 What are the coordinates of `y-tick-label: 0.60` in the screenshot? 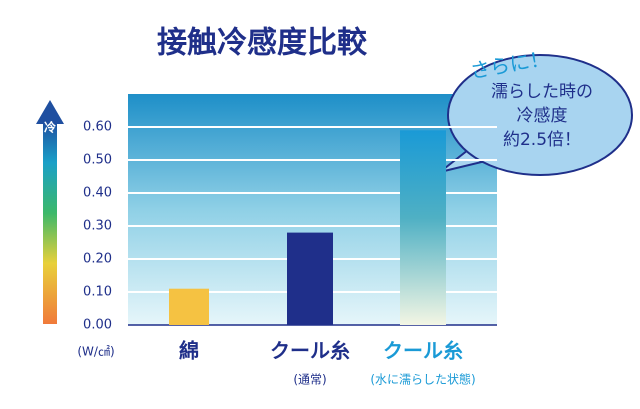 It's located at (97, 127).